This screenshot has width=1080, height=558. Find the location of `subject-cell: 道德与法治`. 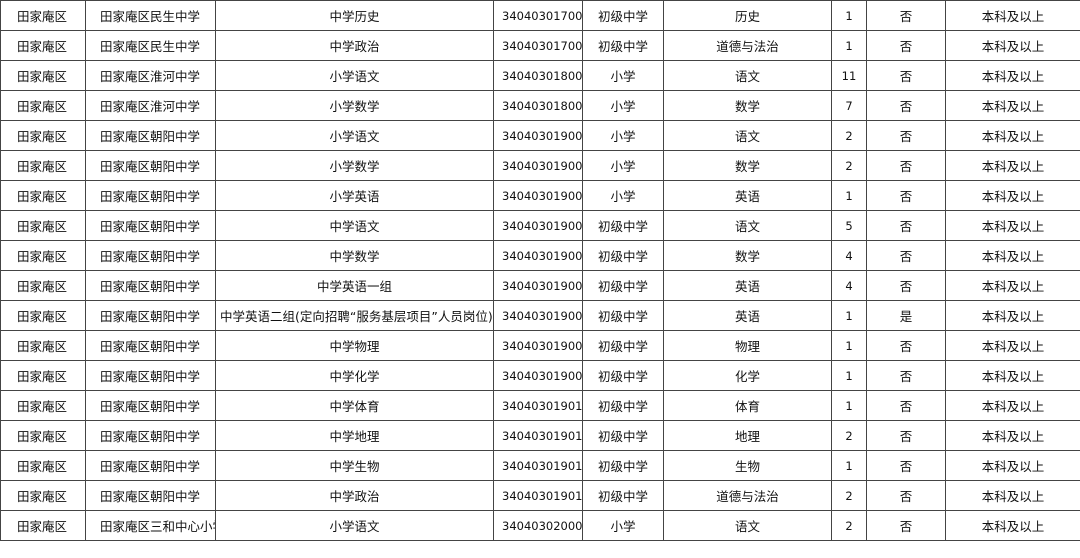

subject-cell: 道德与法治 is located at coordinates (747, 45).